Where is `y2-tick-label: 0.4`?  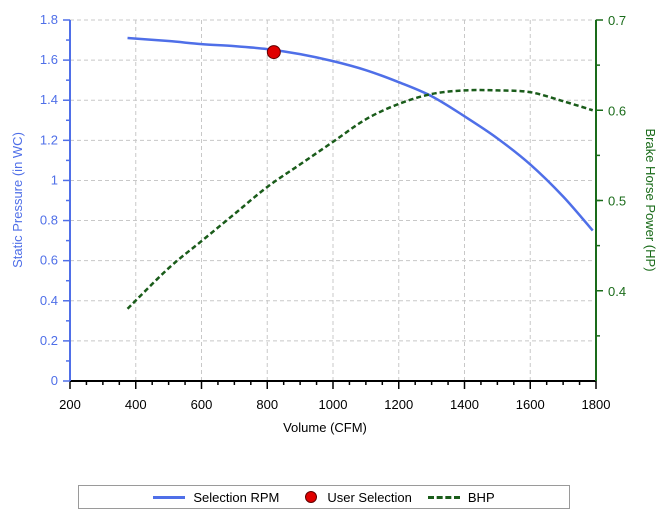 y2-tick-label: 0.4 is located at coordinates (617, 291).